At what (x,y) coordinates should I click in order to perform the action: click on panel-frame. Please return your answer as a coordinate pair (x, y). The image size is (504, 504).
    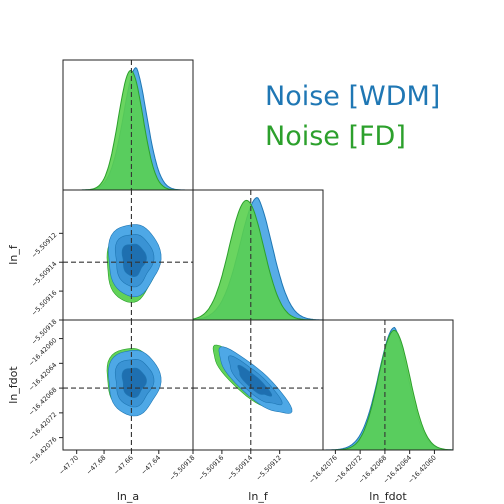
    Looking at the image, I should click on (258, 385).